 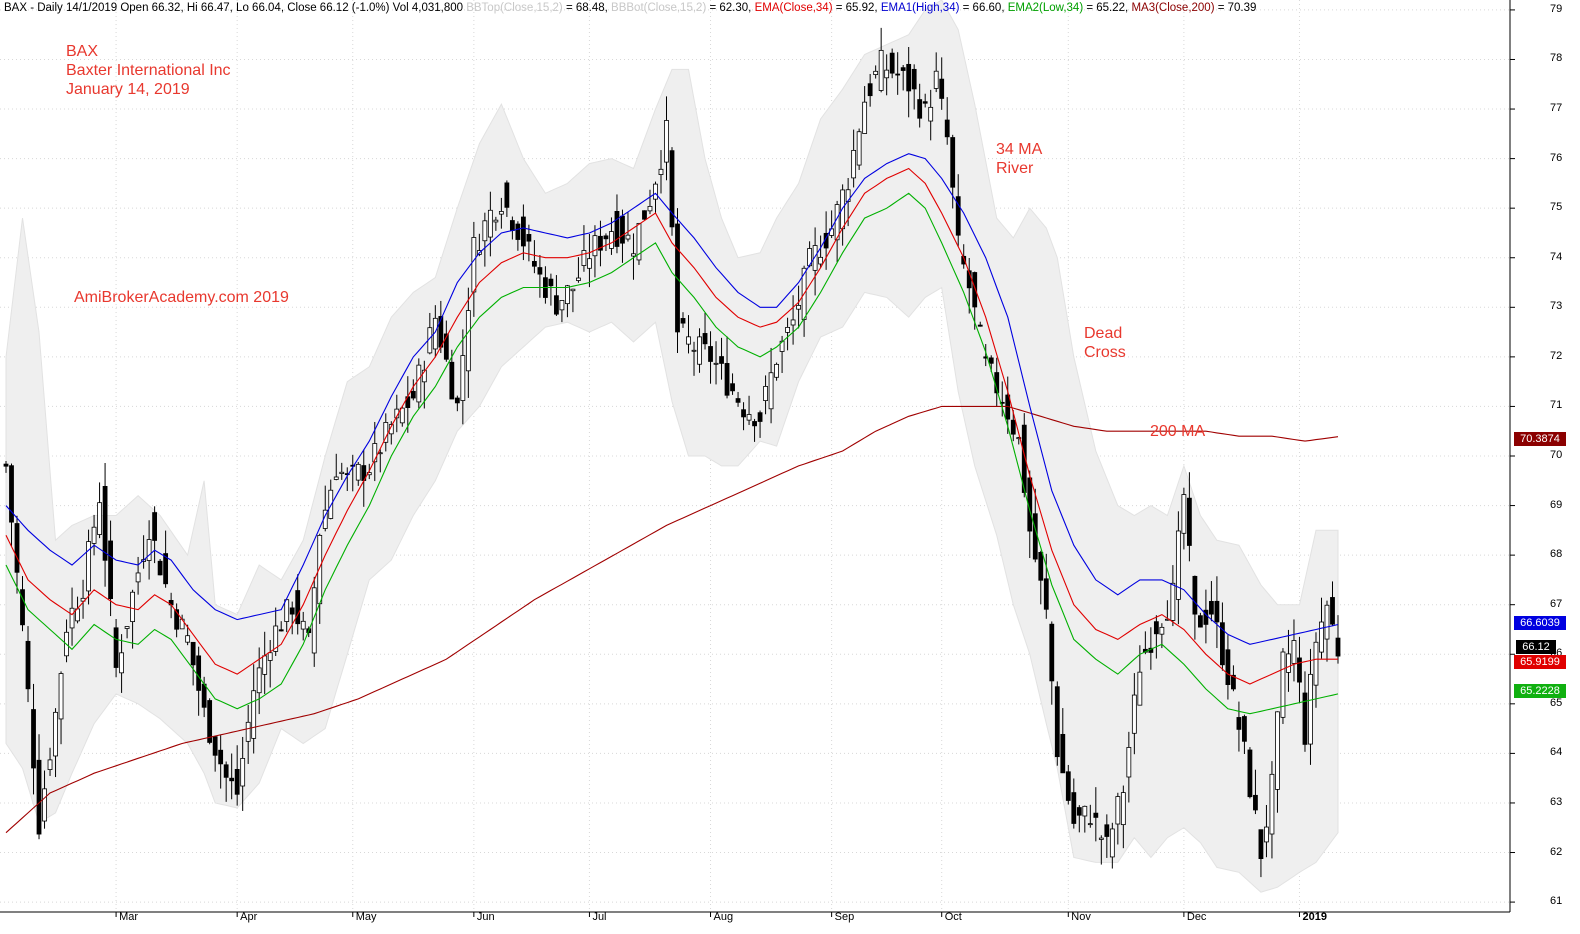 I want to click on close-value-badge: 66.12, so click(x=1536, y=647).